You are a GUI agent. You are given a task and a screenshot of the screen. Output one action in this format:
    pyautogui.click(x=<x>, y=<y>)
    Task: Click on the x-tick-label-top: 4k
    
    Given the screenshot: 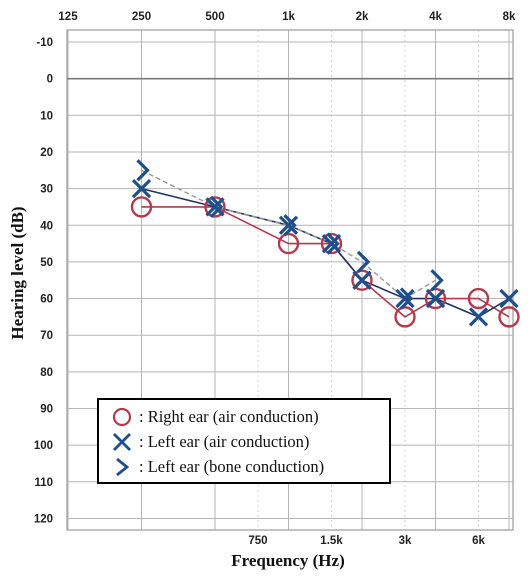 What is the action you would take?
    pyautogui.click(x=435, y=17)
    